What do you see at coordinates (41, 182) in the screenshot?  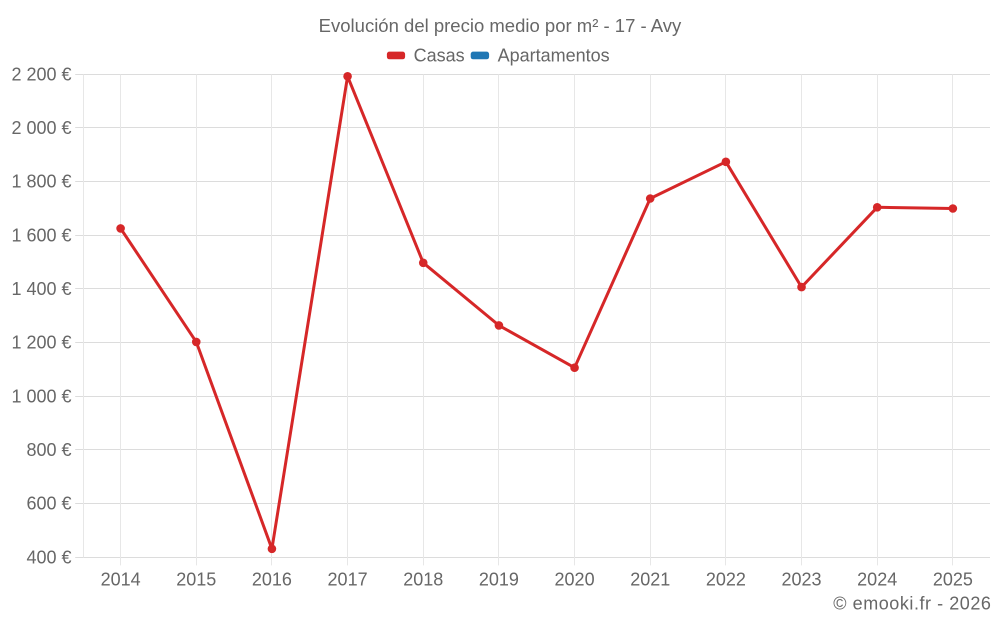 I see `svg-text: 1 800 €` at bounding box center [41, 182].